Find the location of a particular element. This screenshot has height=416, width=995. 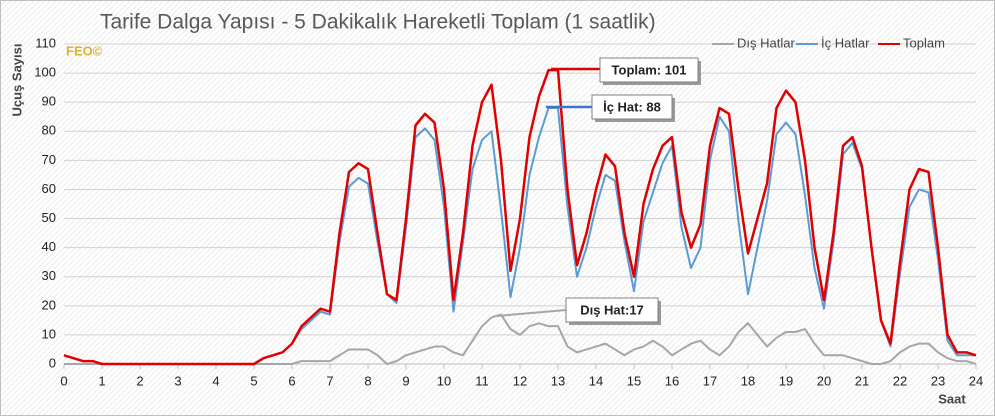

y-tick-label: 20 is located at coordinates (49, 304).